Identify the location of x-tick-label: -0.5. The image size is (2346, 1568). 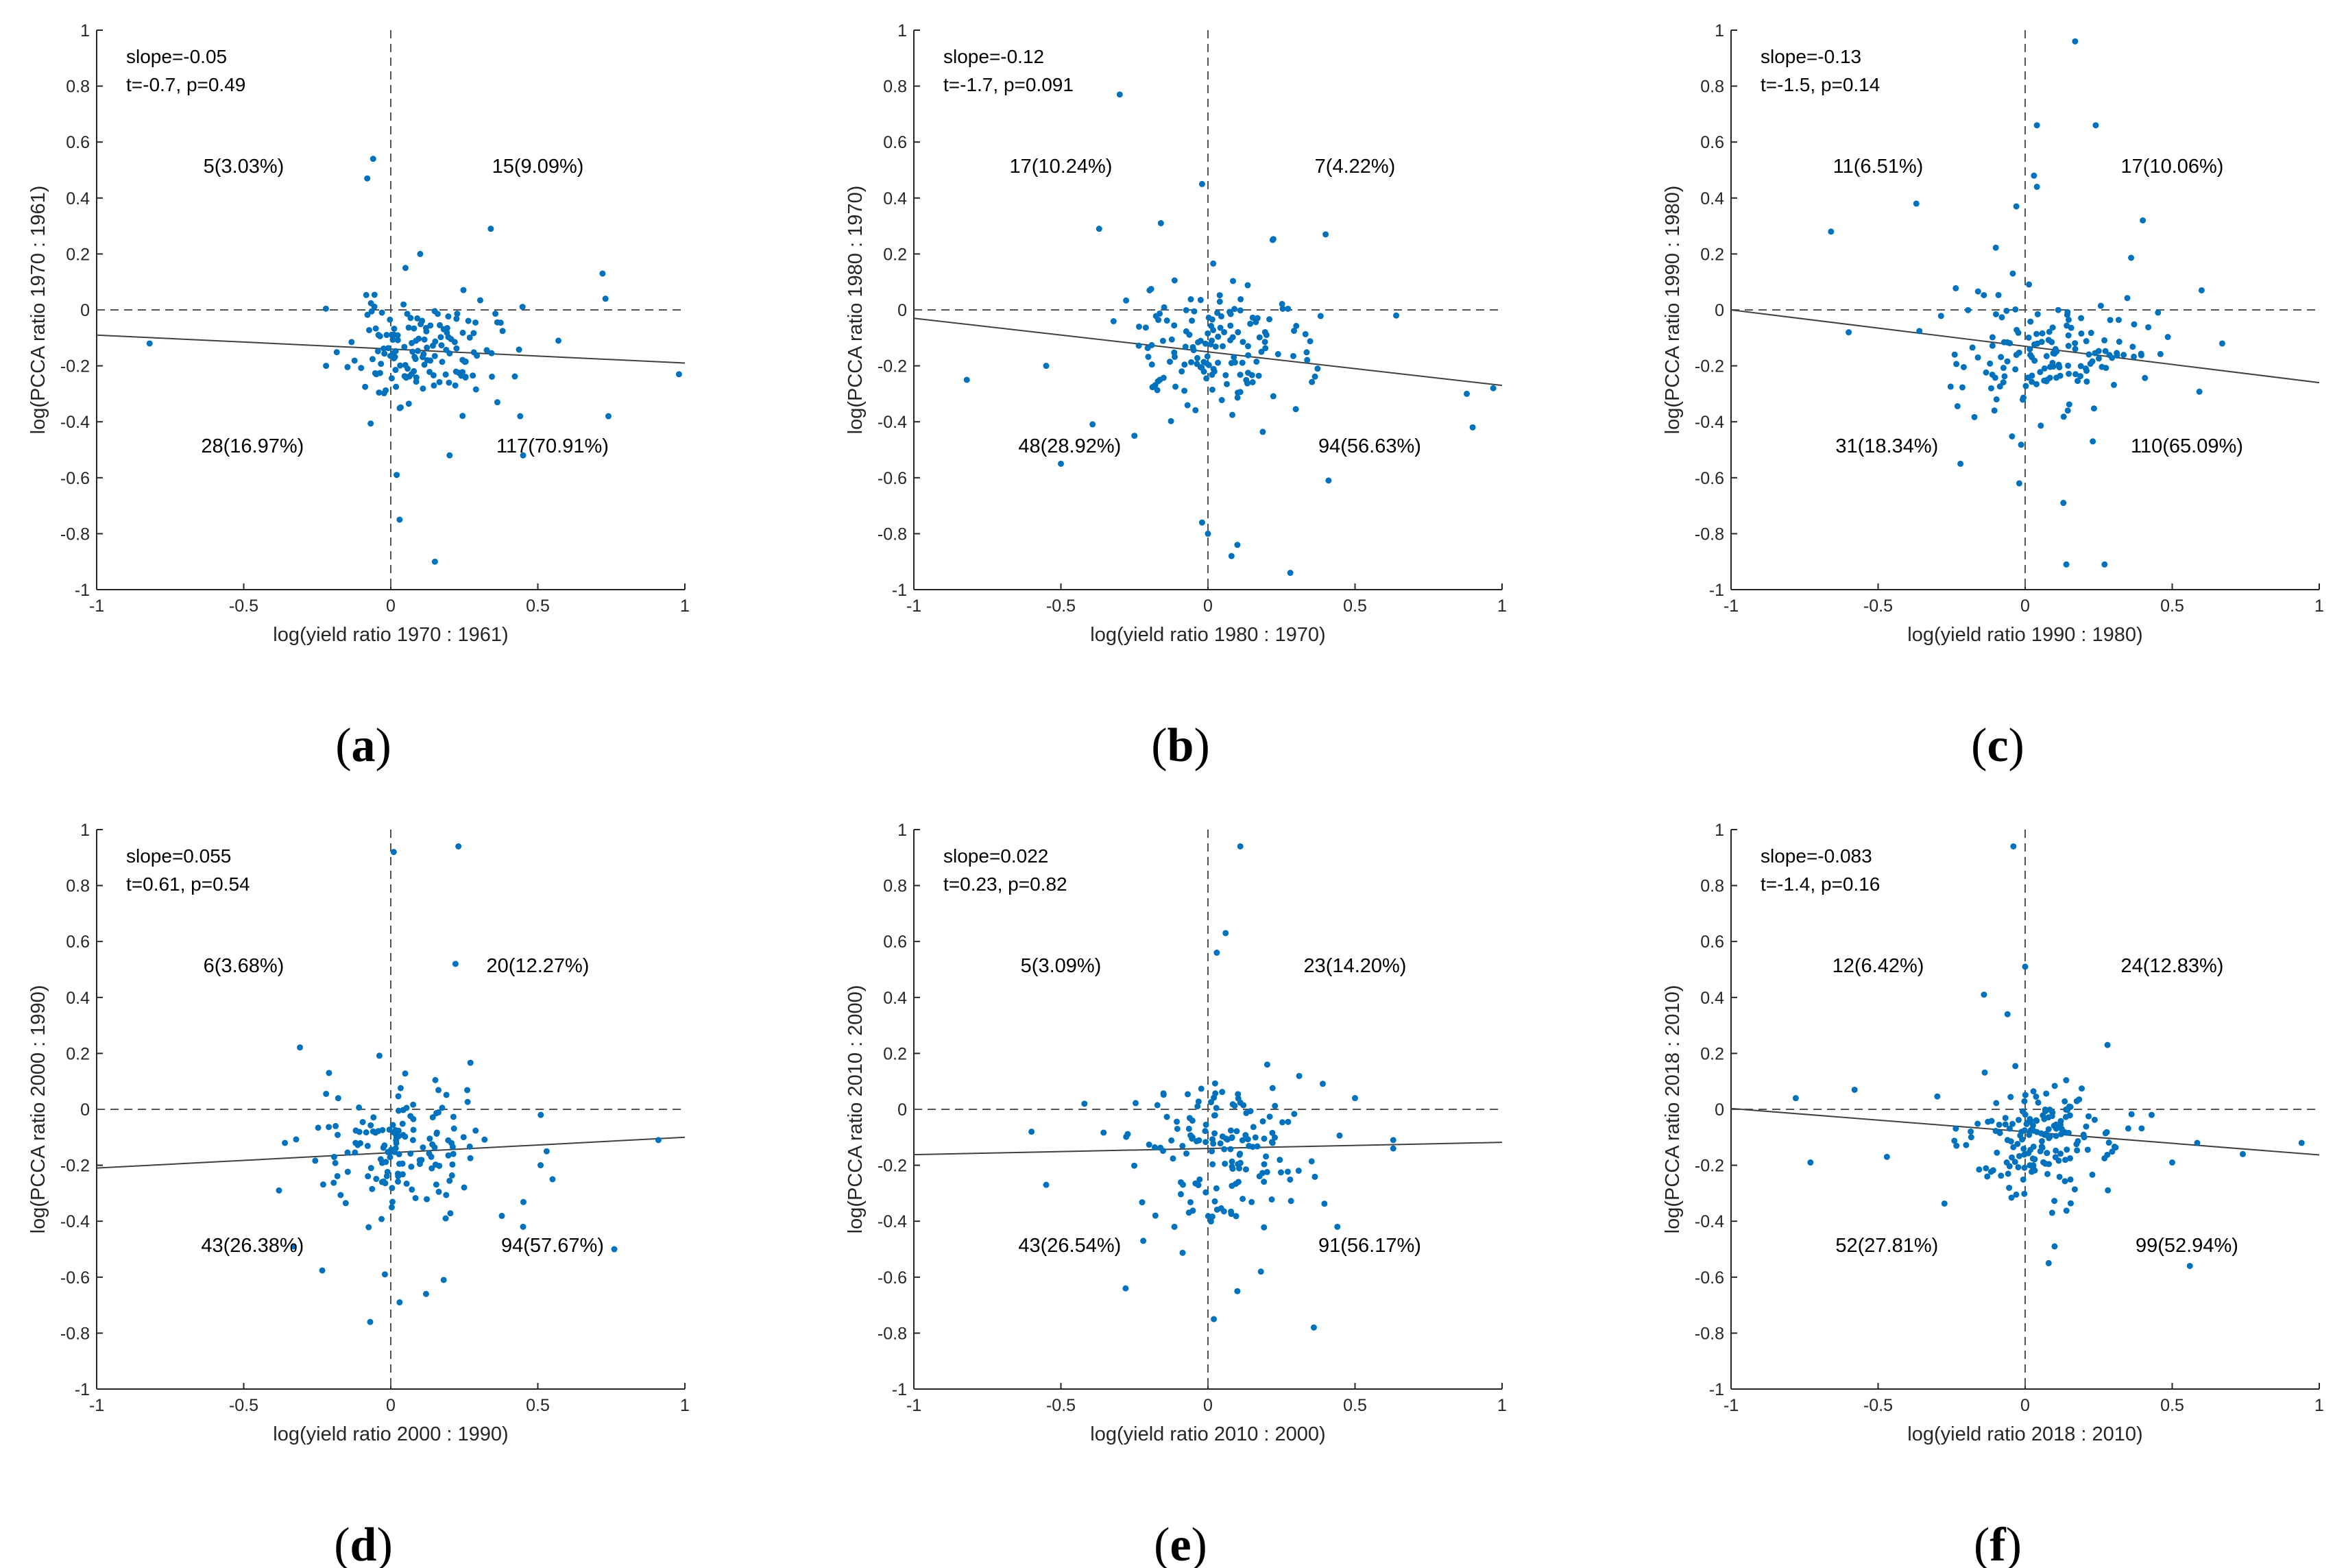
(1061, 1406).